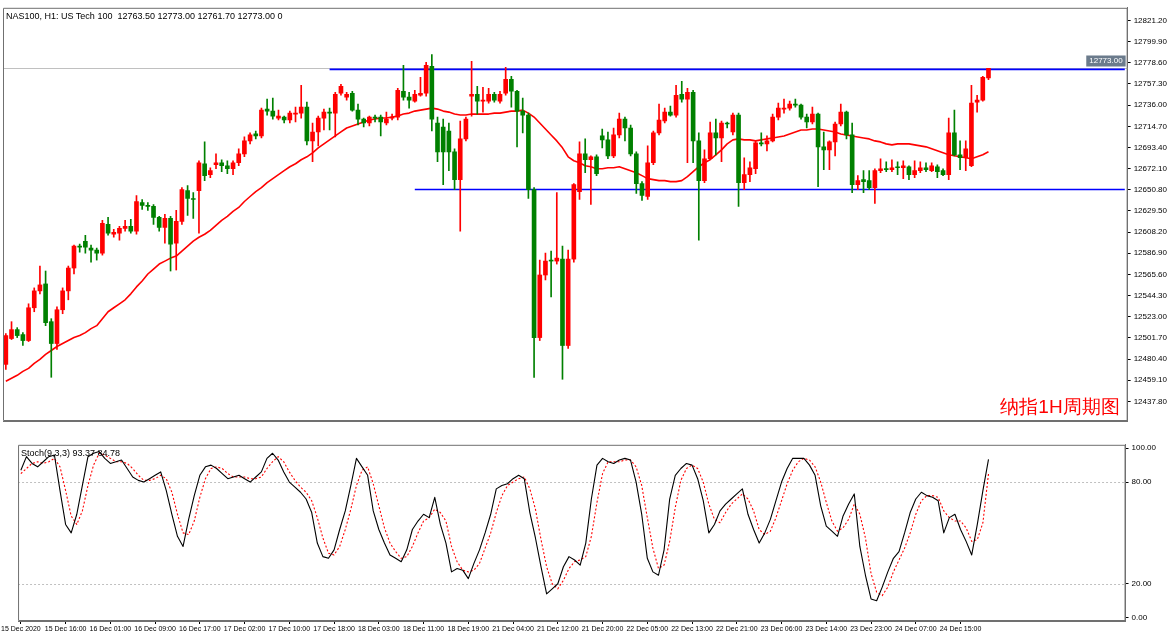 This screenshot has width=1170, height=637. Describe the element at coordinates (71, 452) in the screenshot. I see `chart-title: Stoch(9,3,3) 93.37 84.78` at that location.